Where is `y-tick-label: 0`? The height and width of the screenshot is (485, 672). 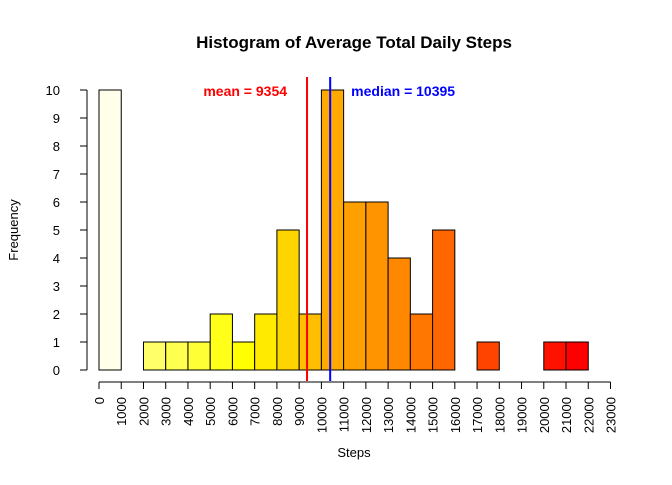 y-tick-label: 0 is located at coordinates (56, 370).